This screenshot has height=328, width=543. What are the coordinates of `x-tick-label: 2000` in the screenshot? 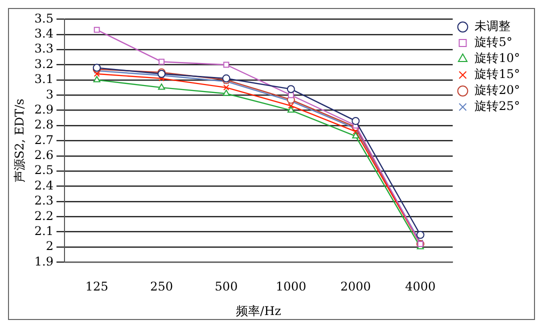 It's located at (355, 287).